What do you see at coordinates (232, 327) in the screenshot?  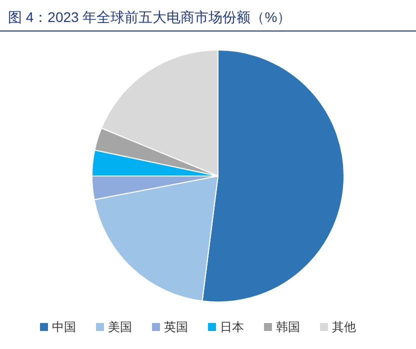 I see `legend-label: 日本` at bounding box center [232, 327].